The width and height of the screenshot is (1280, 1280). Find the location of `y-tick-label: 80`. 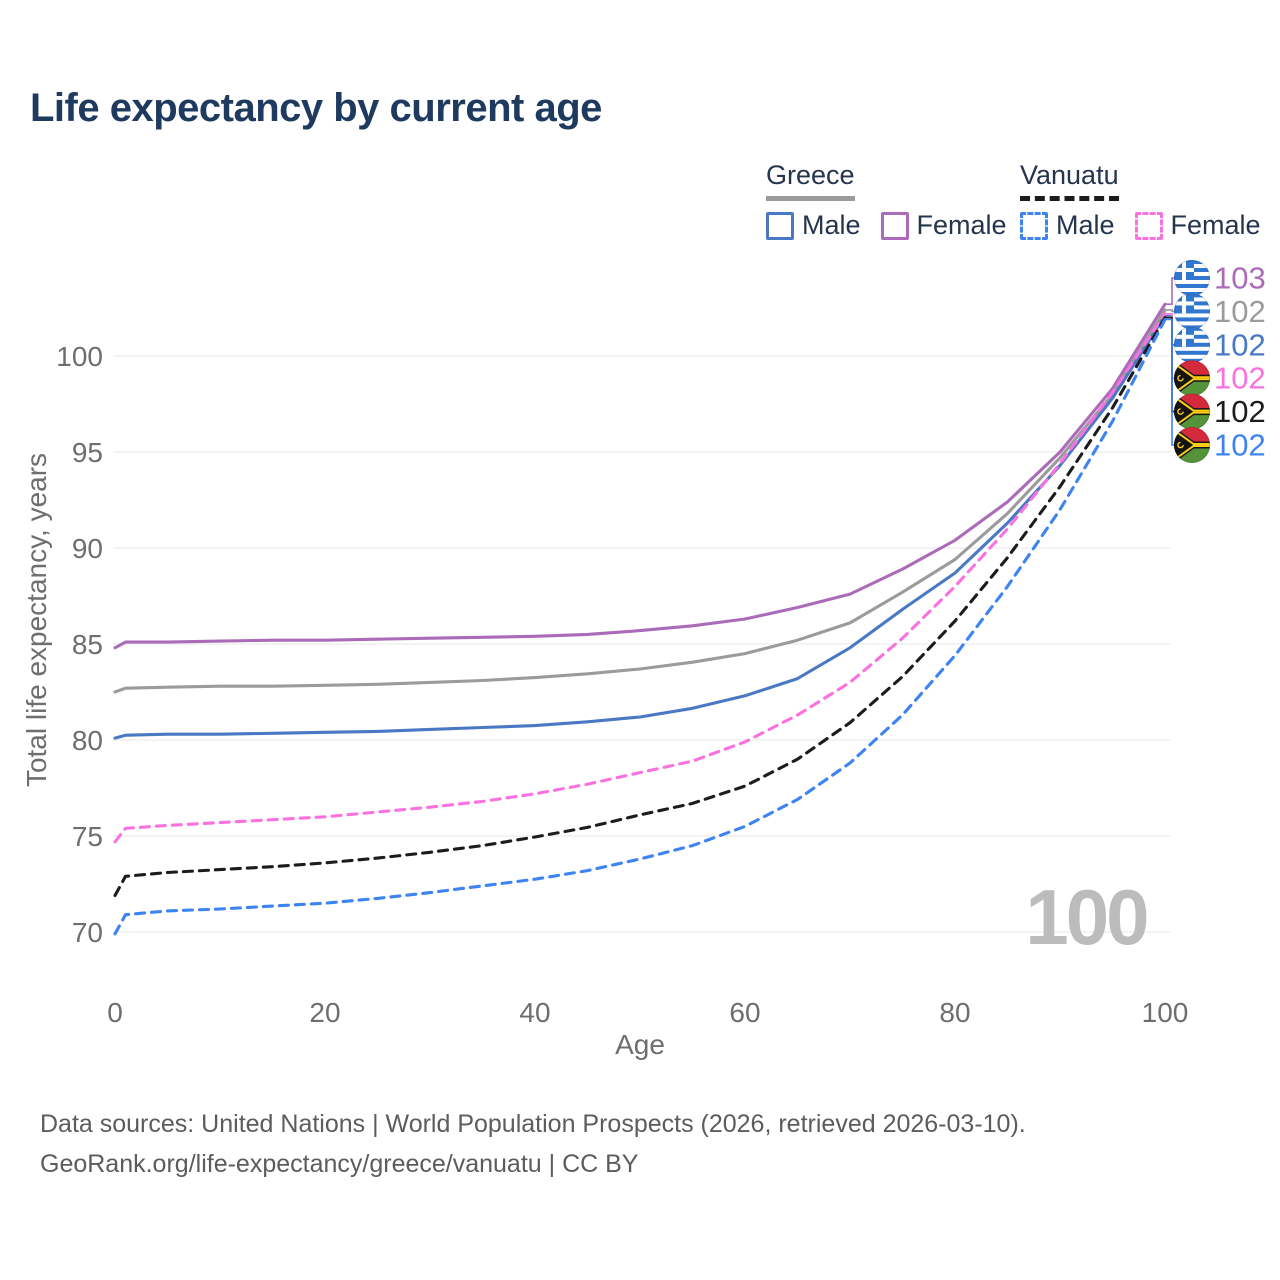

y-tick-label: 80 is located at coordinates (87, 740).